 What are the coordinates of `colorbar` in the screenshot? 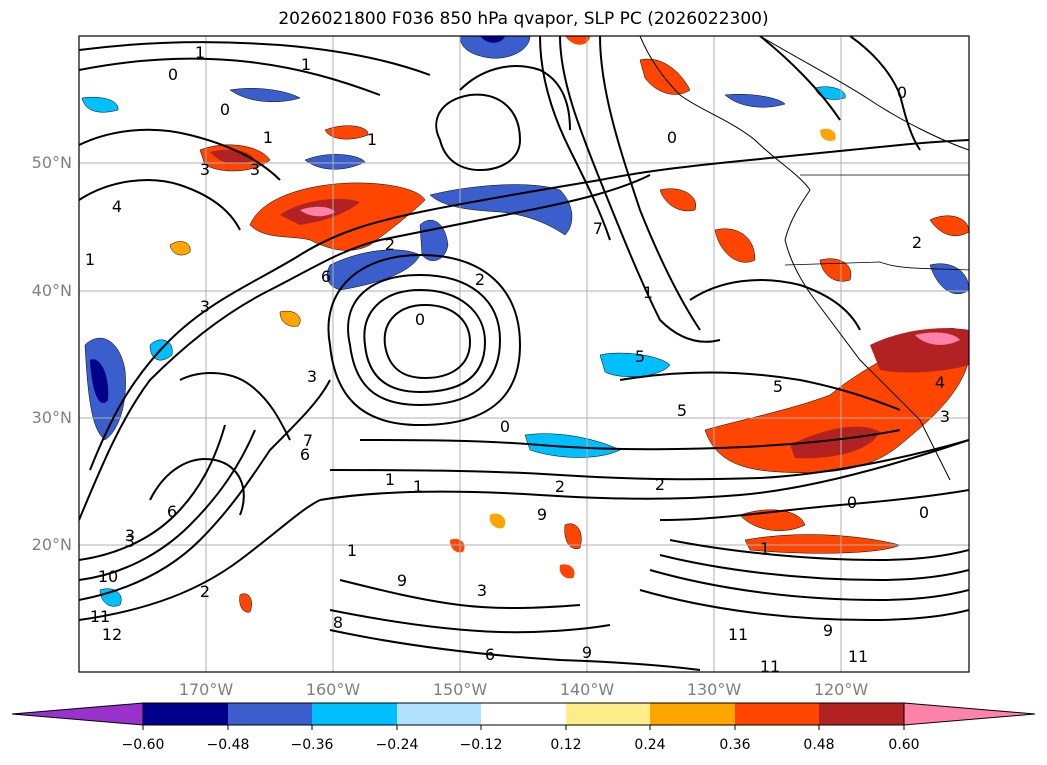 It's located at (523, 716).